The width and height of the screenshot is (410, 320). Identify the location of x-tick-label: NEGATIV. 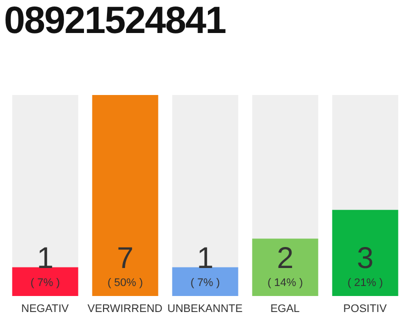
(45, 308).